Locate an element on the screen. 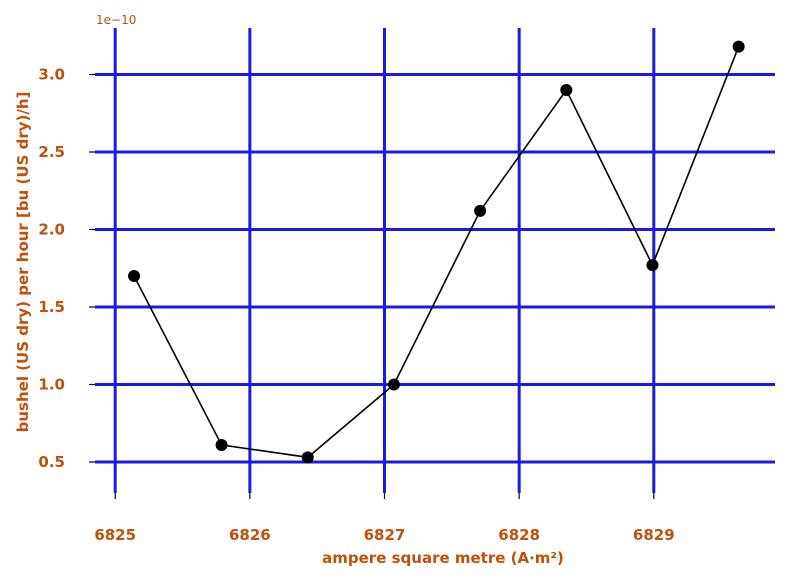  y-tick-label: 2.0 is located at coordinates (51, 230).